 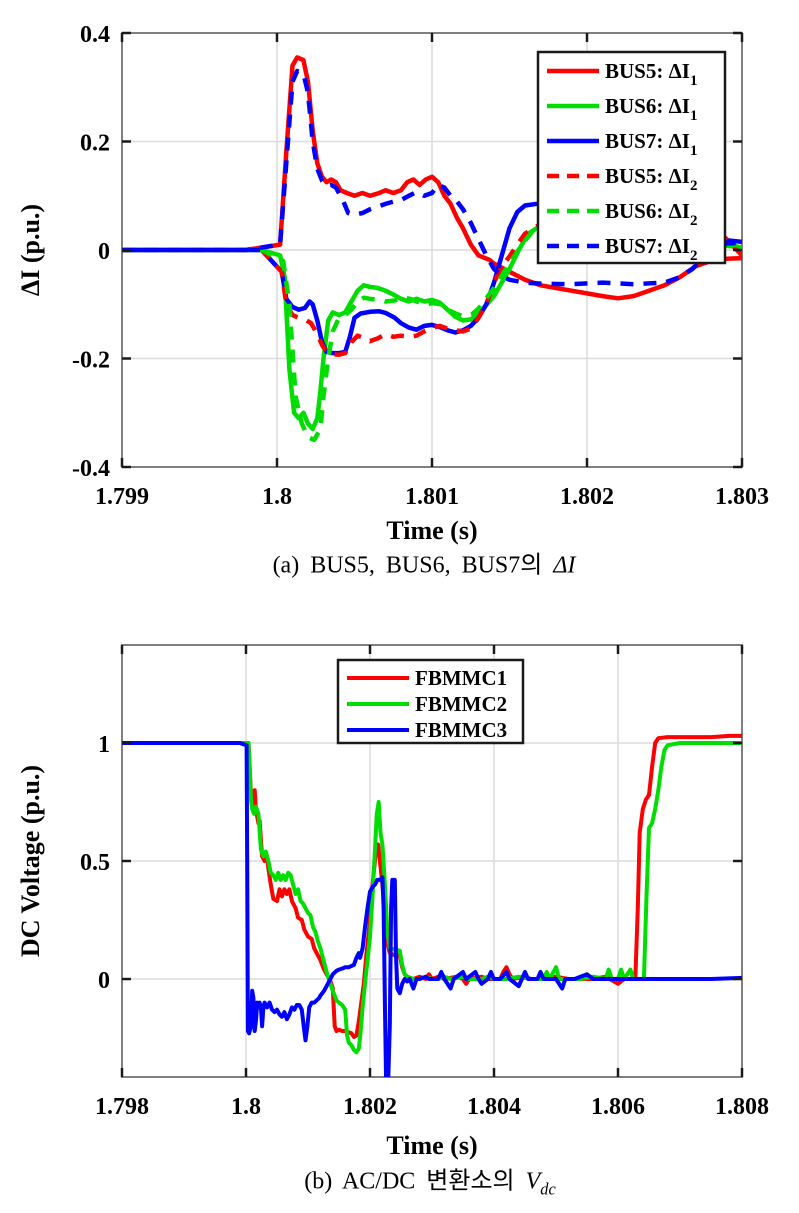 I want to click on legend-box-a, so click(x=631, y=157).